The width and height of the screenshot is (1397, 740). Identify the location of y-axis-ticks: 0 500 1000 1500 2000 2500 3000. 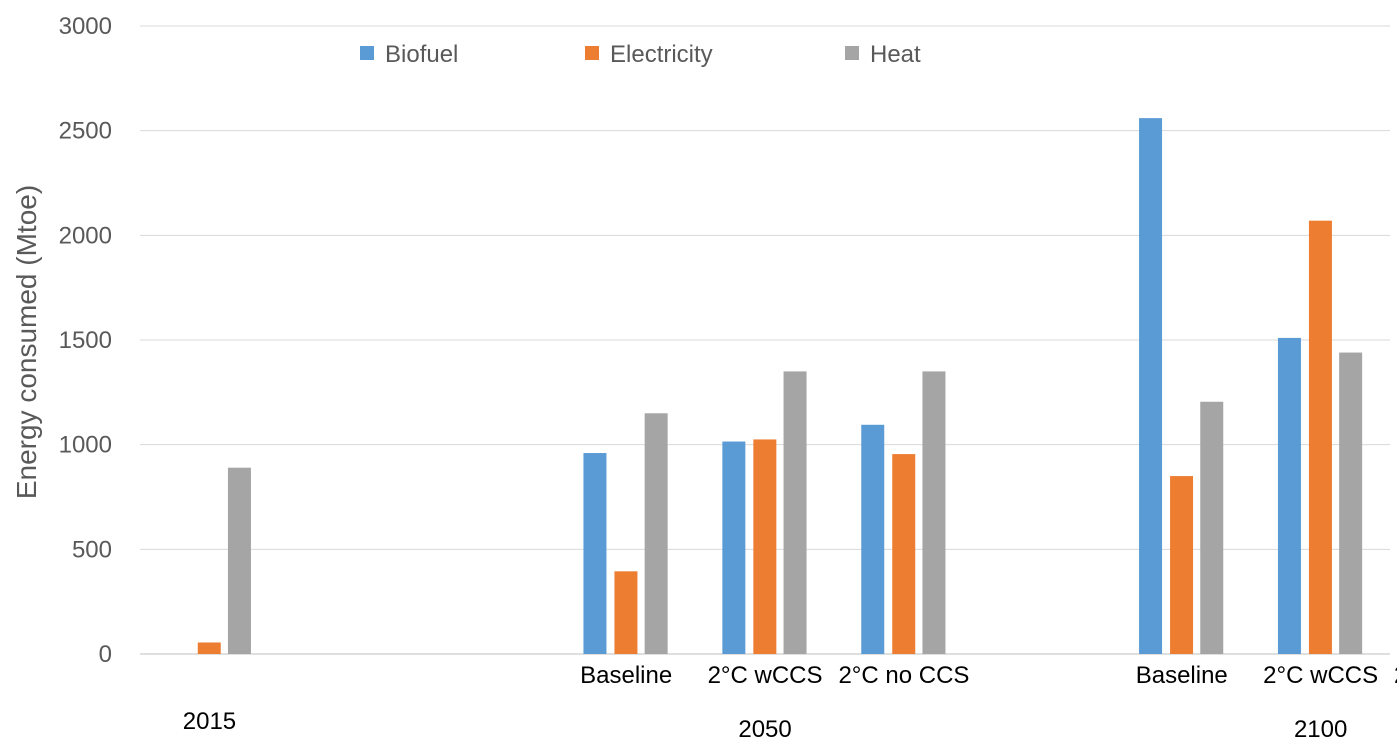
(85, 340).